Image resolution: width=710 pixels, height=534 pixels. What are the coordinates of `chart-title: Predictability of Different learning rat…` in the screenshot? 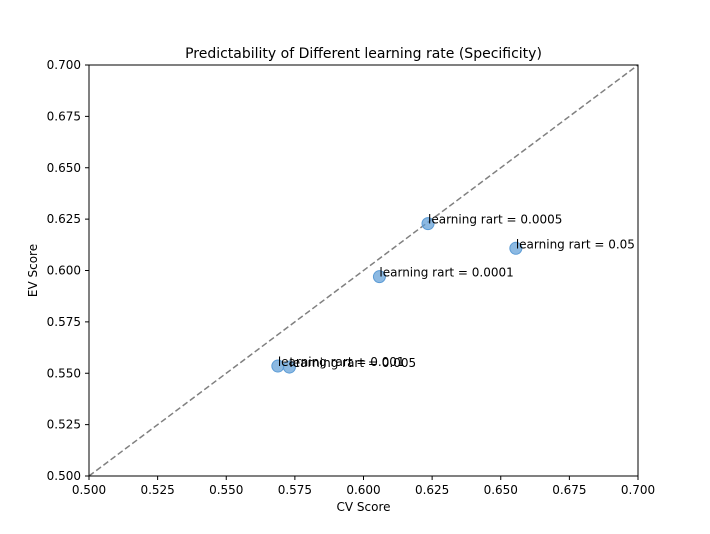 It's located at (363, 54).